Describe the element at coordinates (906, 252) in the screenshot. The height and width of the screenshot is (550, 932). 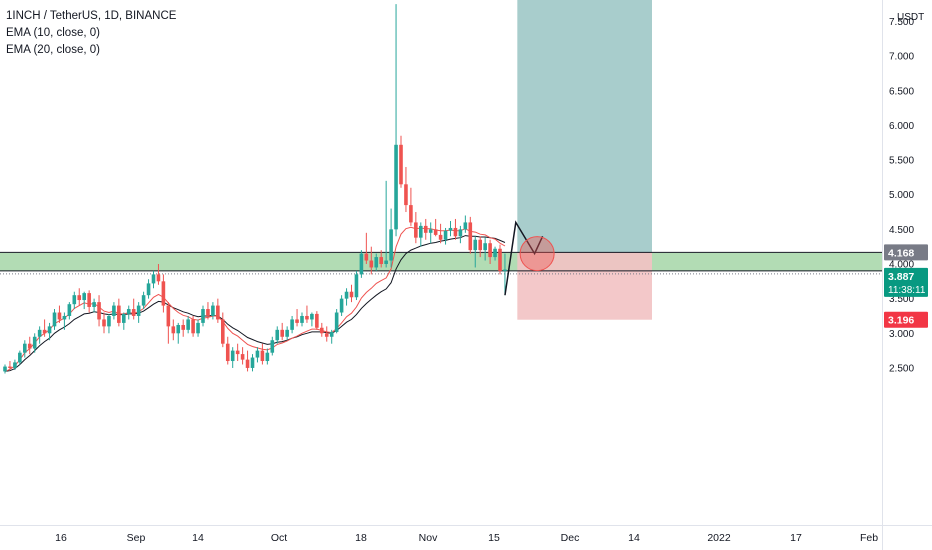
I see `price-label-entry: 4.168` at that location.